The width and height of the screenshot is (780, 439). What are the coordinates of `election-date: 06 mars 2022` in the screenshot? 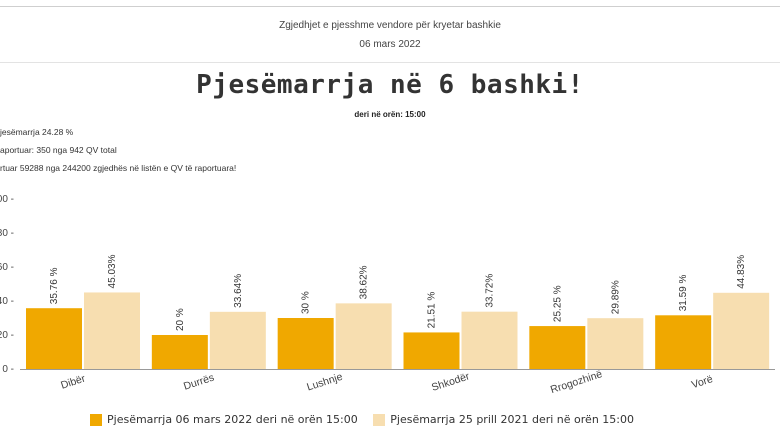 It's located at (390, 44).